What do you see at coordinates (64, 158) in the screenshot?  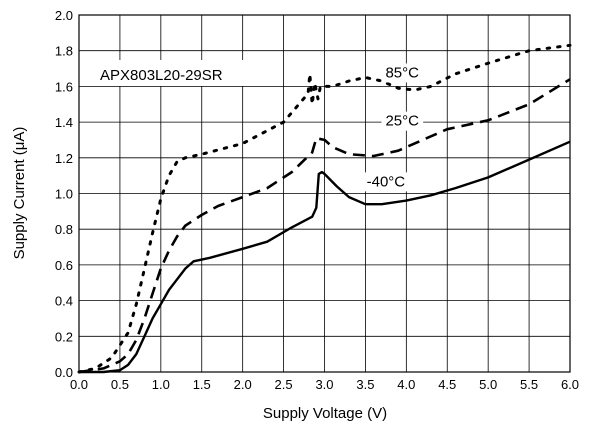 I see `y-tick-label: 1.2` at bounding box center [64, 158].